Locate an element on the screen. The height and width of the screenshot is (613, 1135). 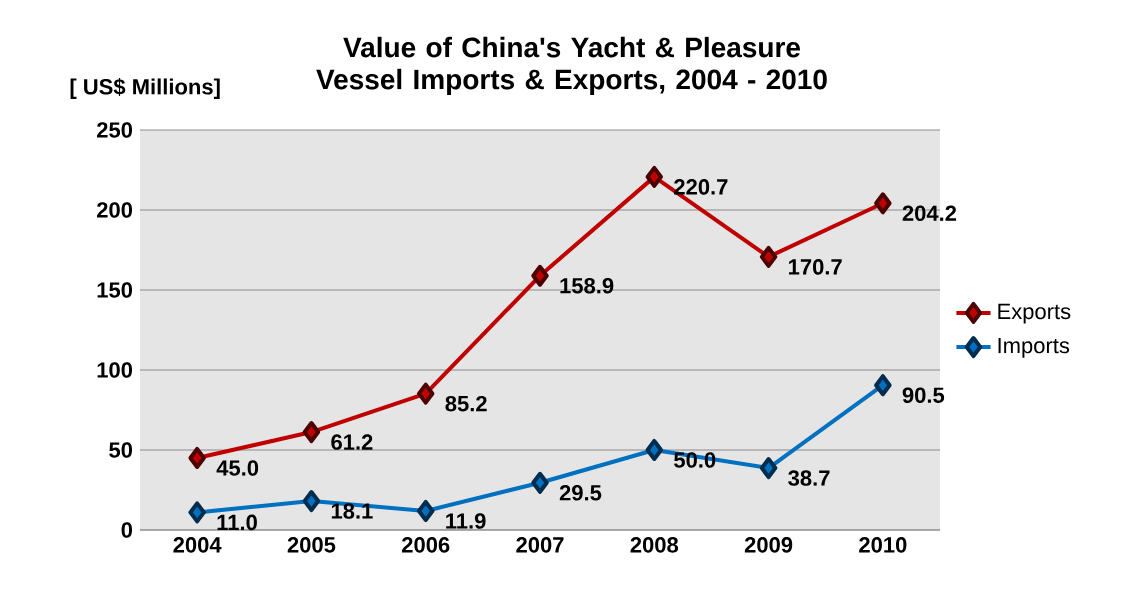
x-tick-label: 2007 is located at coordinates (540, 545).